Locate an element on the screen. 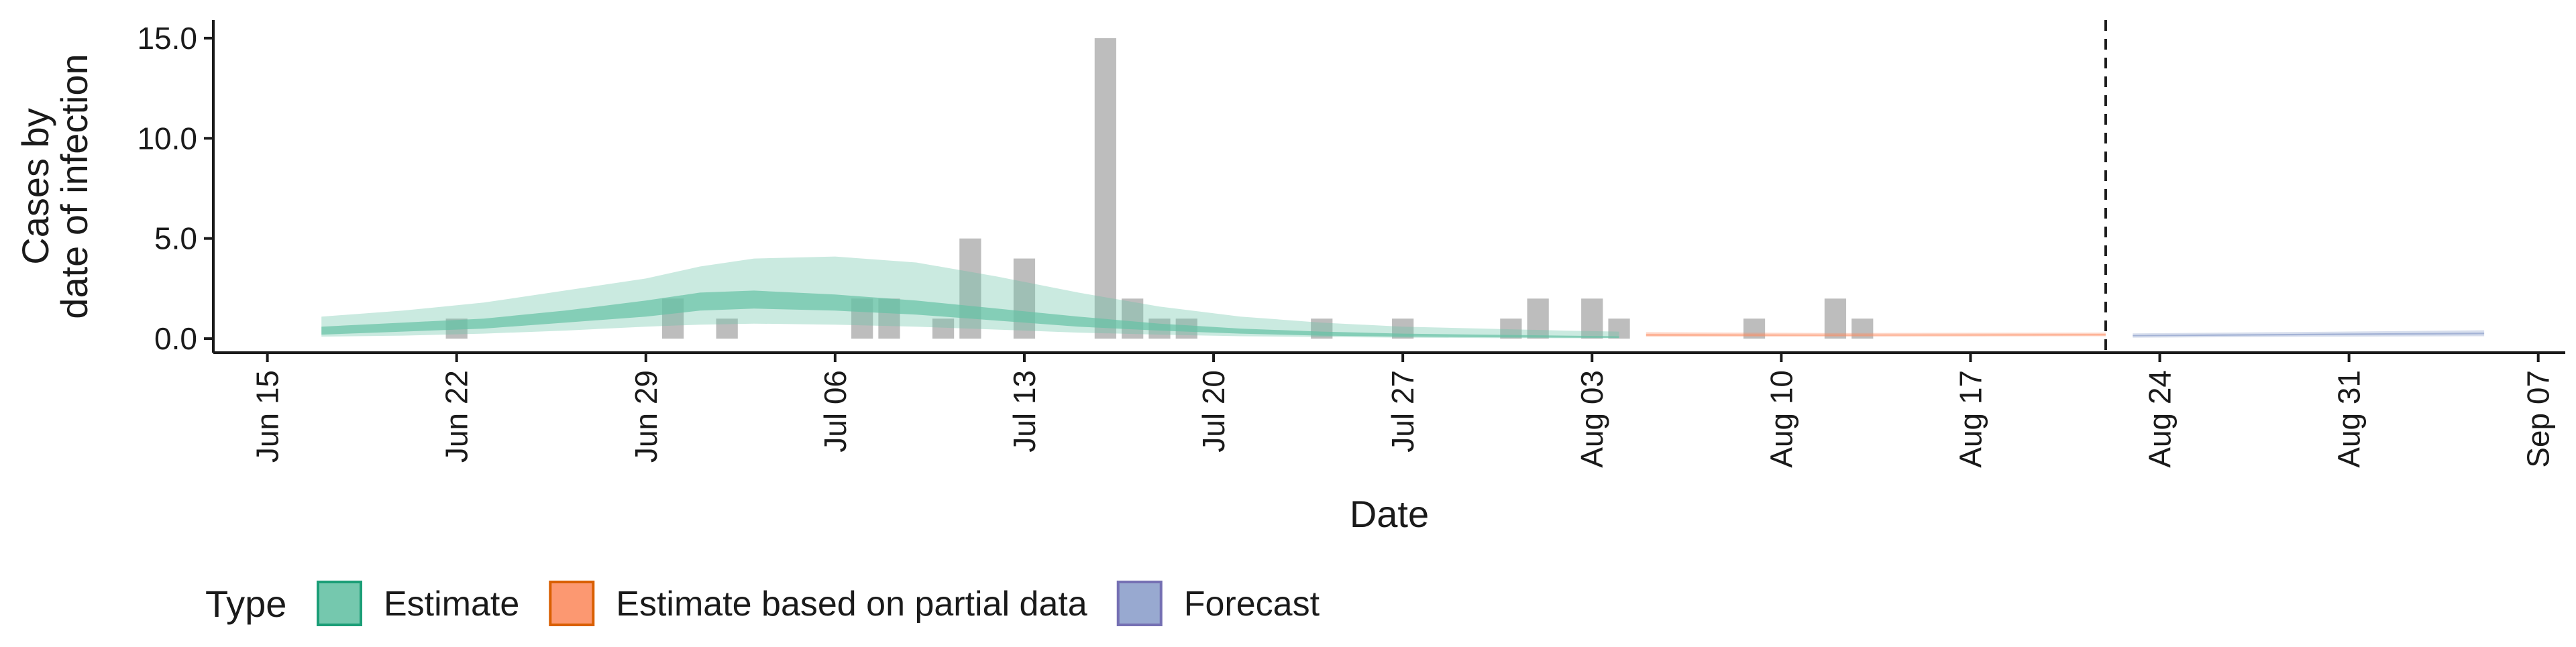 Image resolution: width=2576 pixels, height=647 pixels. y-tick-label: 0.0 is located at coordinates (175, 338).